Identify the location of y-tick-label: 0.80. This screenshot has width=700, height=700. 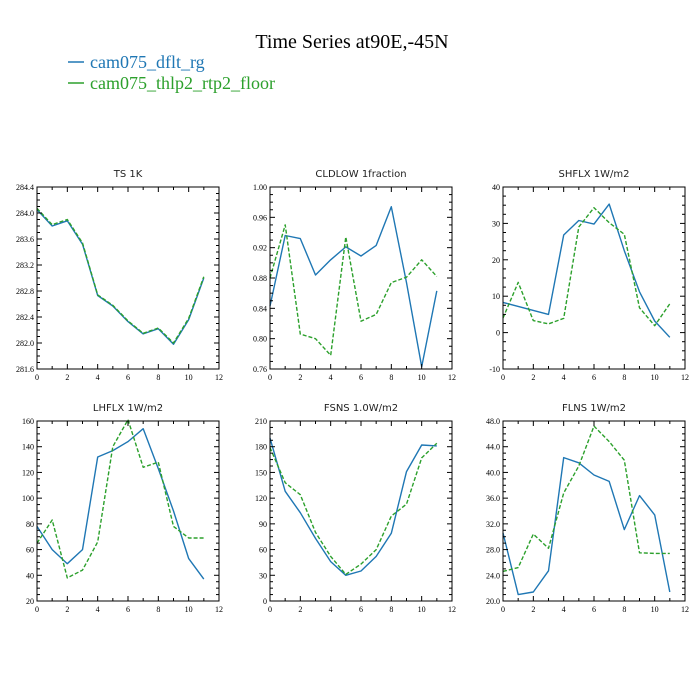
(260, 339).